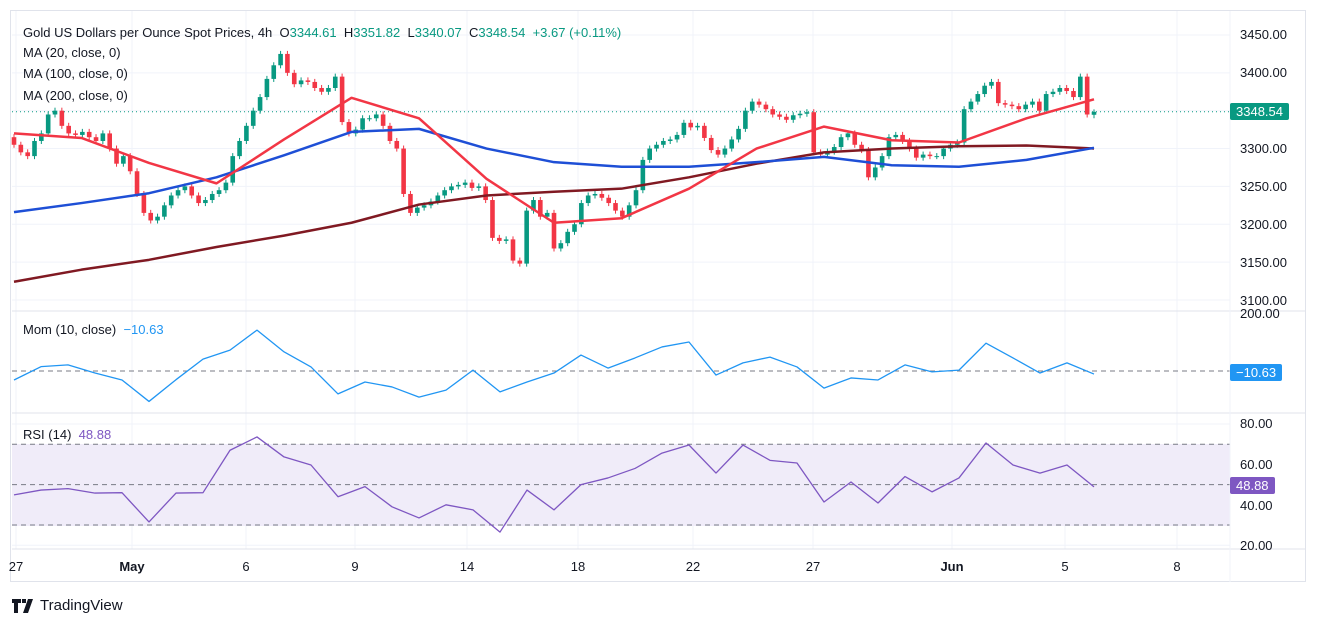 This screenshot has width=1319, height=628. Describe the element at coordinates (502, 32) in the screenshot. I see `close-value: 3348.54` at that location.